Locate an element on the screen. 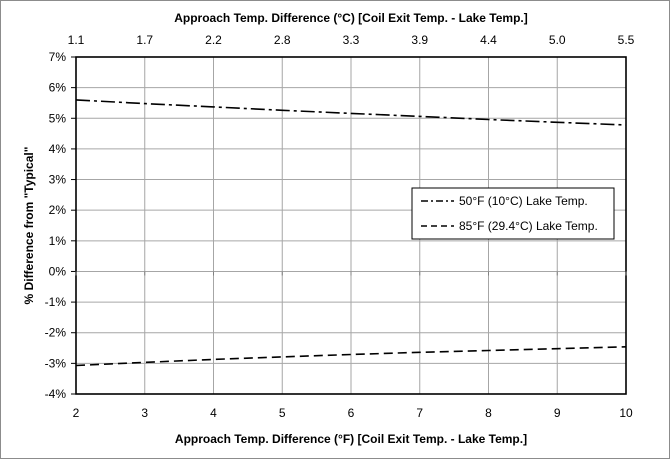 This screenshot has height=459, width=670. x2-tick-label: 5.0 is located at coordinates (557, 40).